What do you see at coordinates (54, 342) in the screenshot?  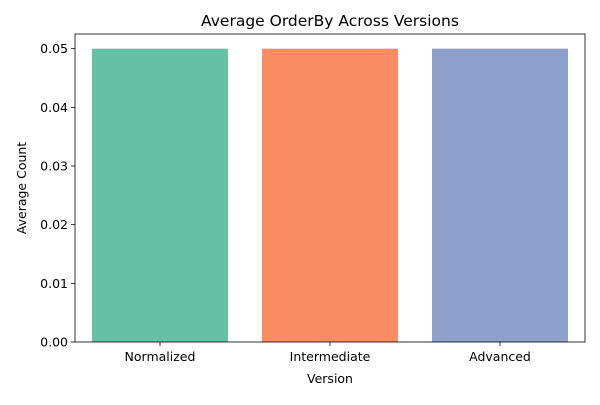 I see `y-tick-label: 0.00` at bounding box center [54, 342].